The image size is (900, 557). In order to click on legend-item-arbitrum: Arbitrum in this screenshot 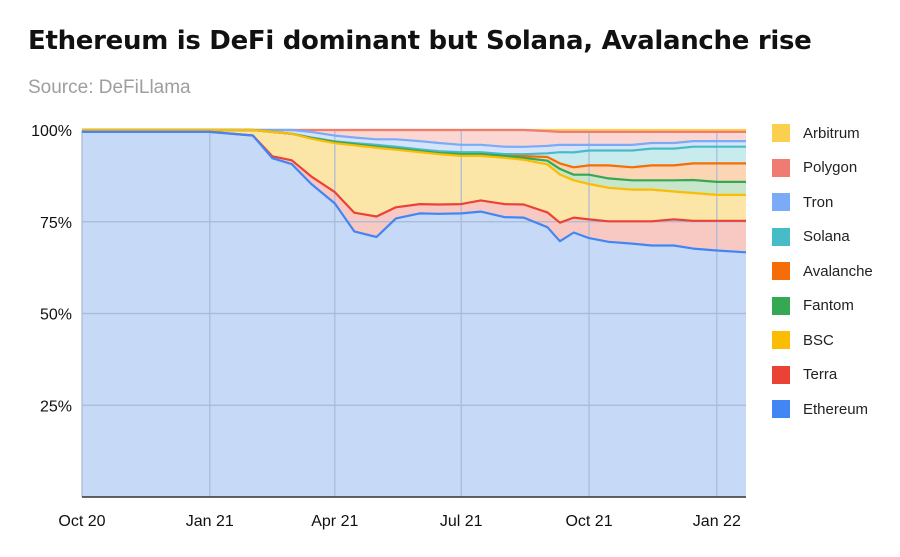, I will do `click(822, 133)`.